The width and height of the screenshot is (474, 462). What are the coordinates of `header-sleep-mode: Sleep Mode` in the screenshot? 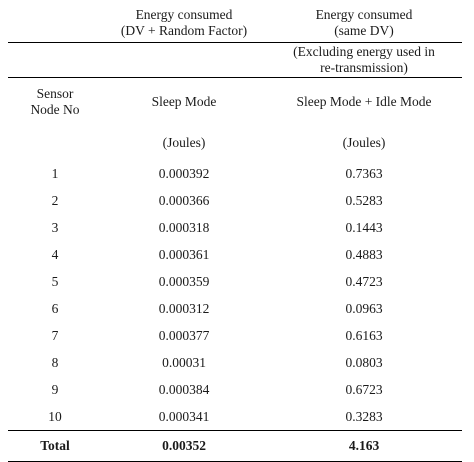 It's located at (184, 101).